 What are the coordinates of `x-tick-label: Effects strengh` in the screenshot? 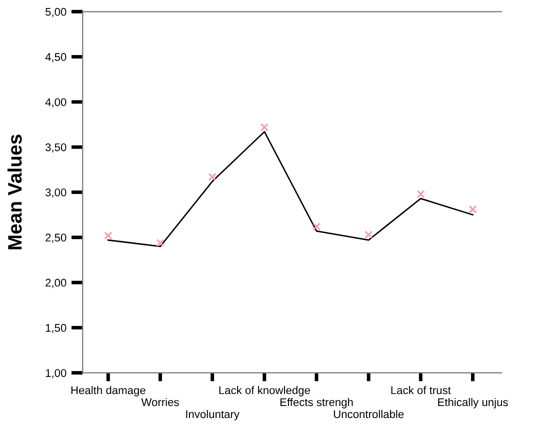 It's located at (316, 403).